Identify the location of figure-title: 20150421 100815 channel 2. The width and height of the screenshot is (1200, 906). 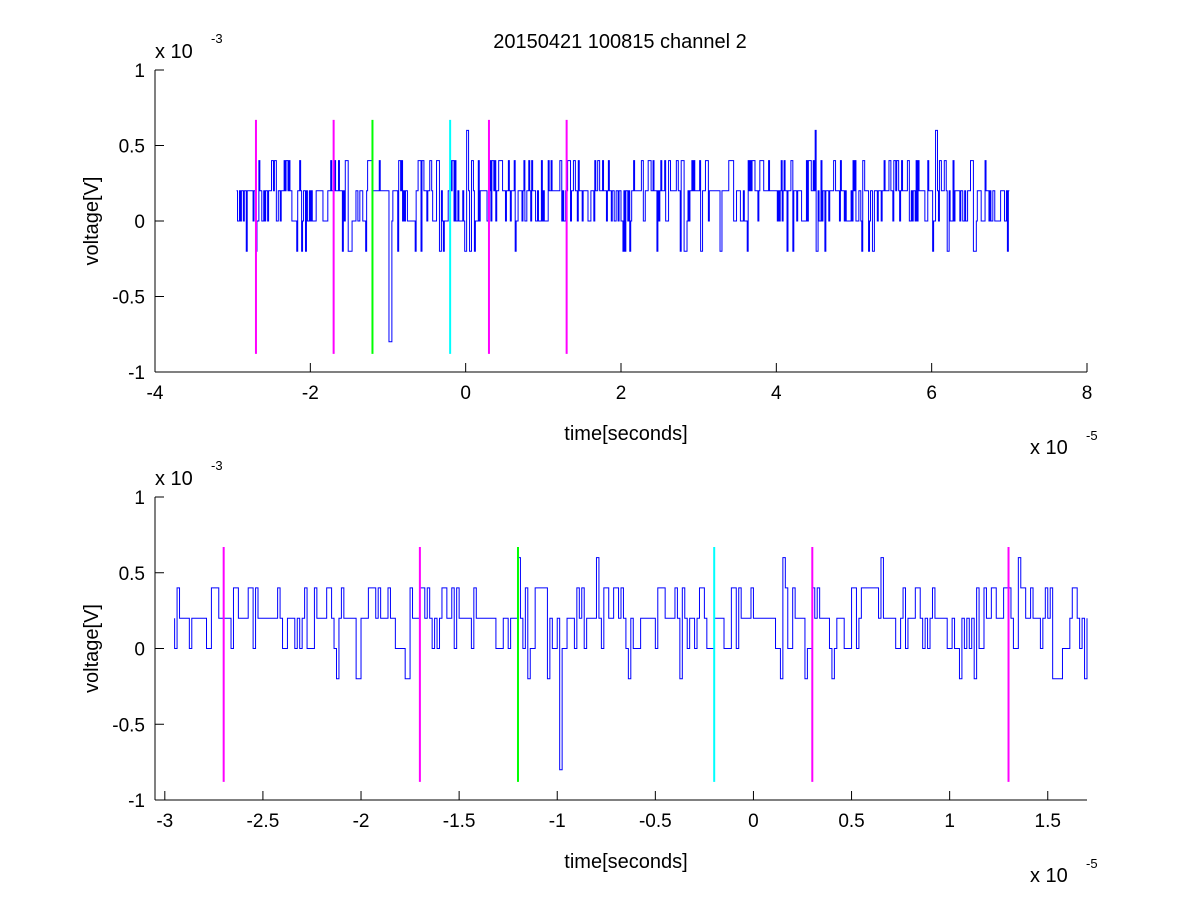
(620, 42).